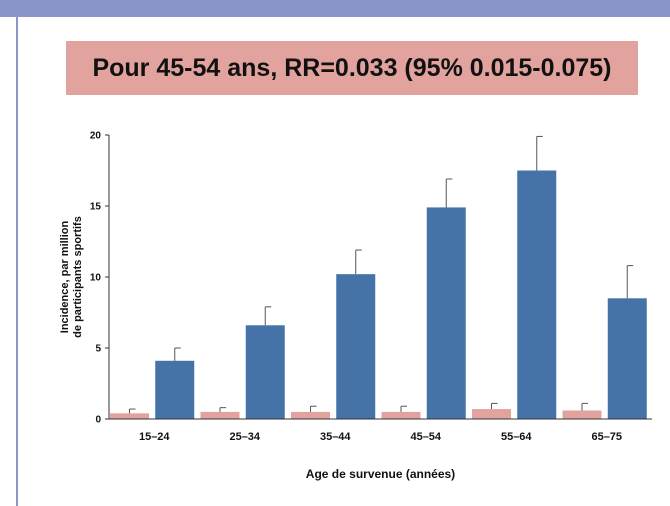 This screenshot has height=506, width=670. I want to click on y-tick-label: 0, so click(98, 420).